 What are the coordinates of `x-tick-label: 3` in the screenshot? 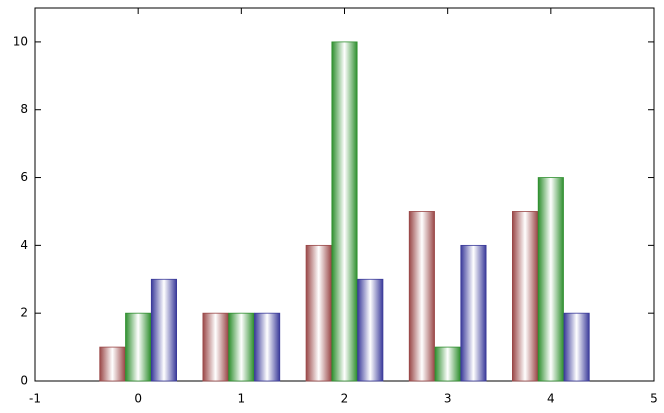 It's located at (448, 399).